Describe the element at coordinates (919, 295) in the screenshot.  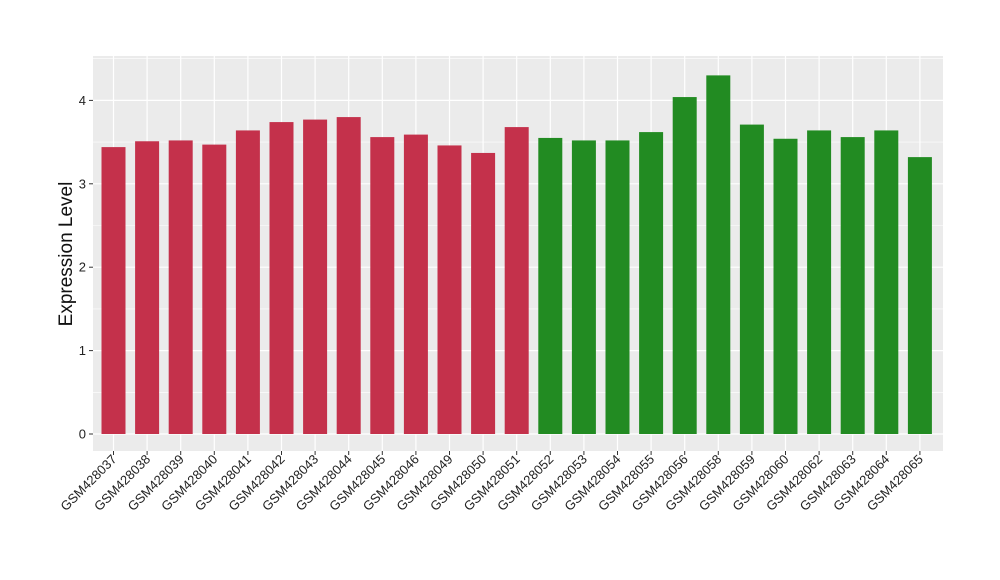
I see `bar-GSM428065` at that location.